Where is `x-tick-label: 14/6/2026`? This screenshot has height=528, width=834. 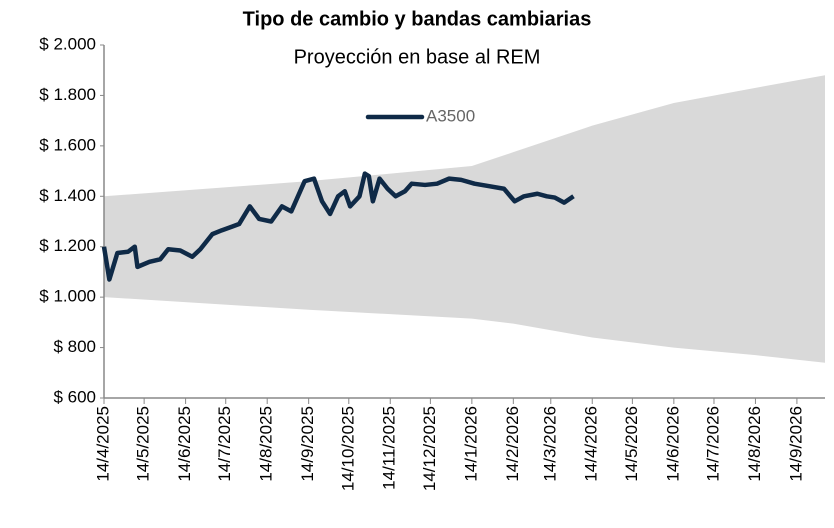
x-tick-label: 14/6/2026 is located at coordinates (672, 444).